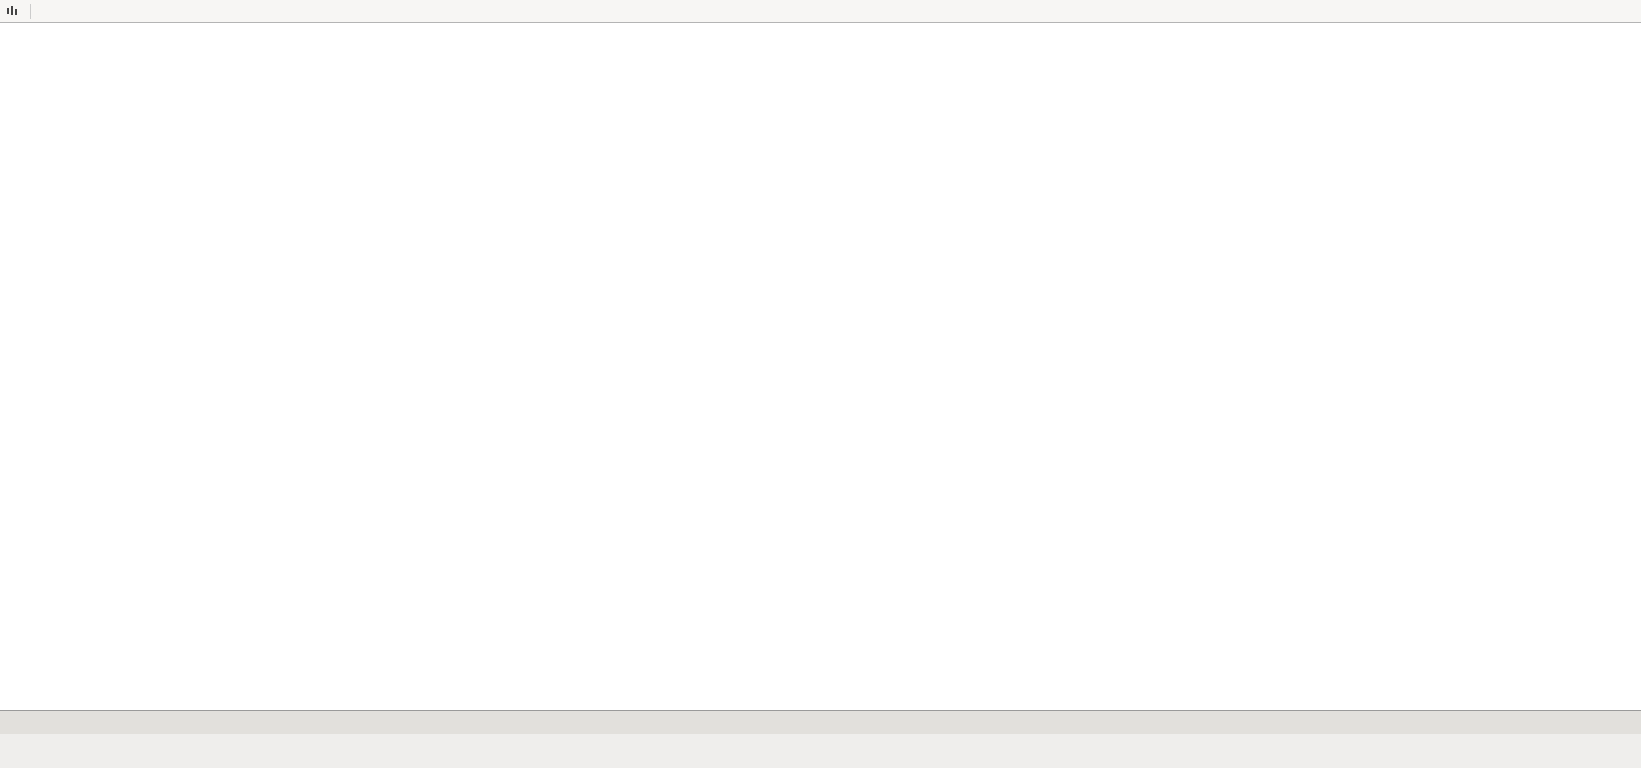  What do you see at coordinates (820, 722) in the screenshot?
I see `chart-tabbar` at bounding box center [820, 722].